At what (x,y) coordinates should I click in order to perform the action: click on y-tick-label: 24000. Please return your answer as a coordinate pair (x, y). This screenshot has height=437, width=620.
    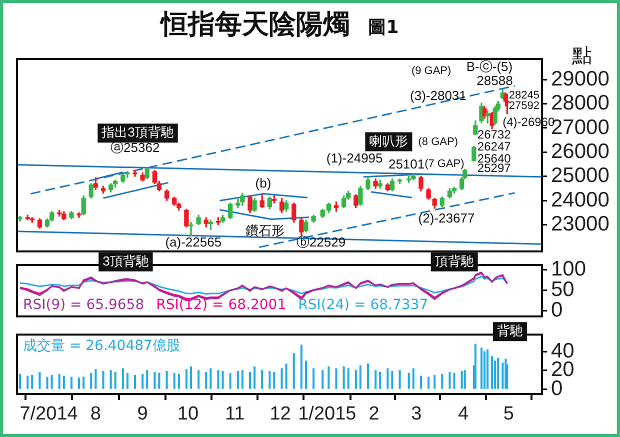
    Looking at the image, I should click on (580, 200).